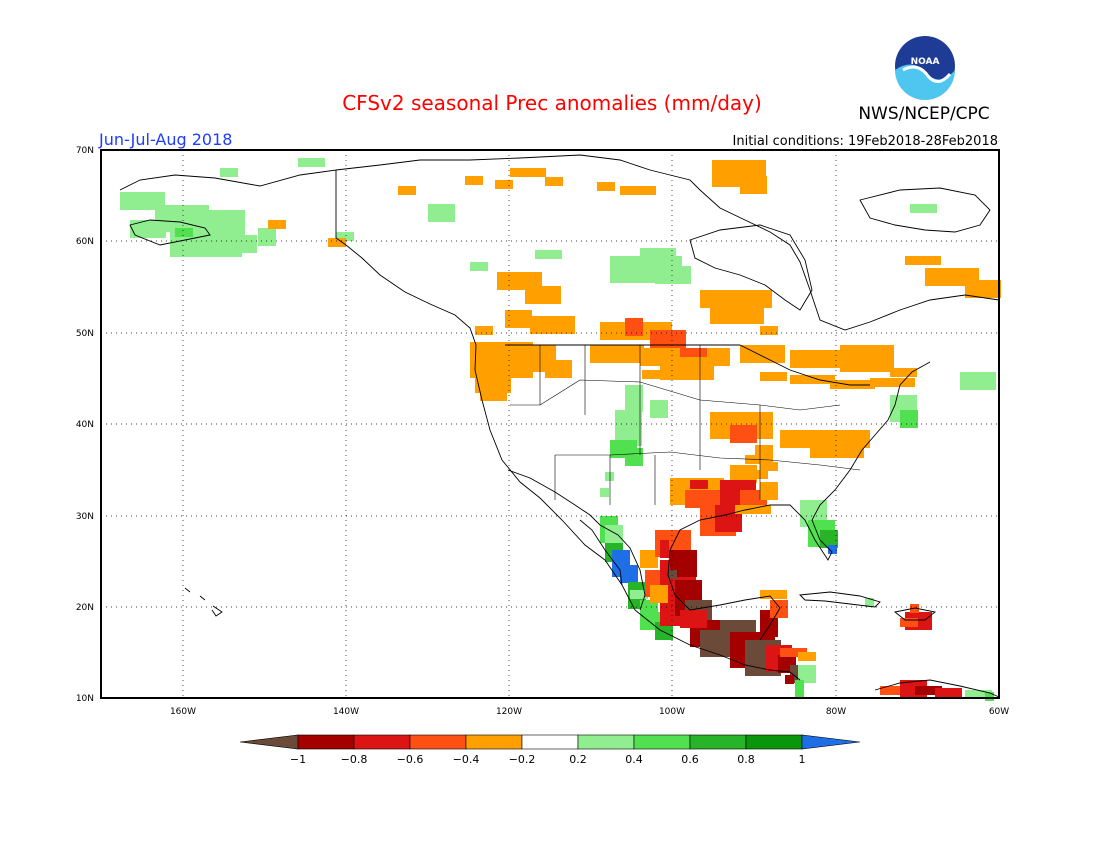 This screenshot has height=850, width=1100. I want to click on lat-label-10n: 10N, so click(85, 699).